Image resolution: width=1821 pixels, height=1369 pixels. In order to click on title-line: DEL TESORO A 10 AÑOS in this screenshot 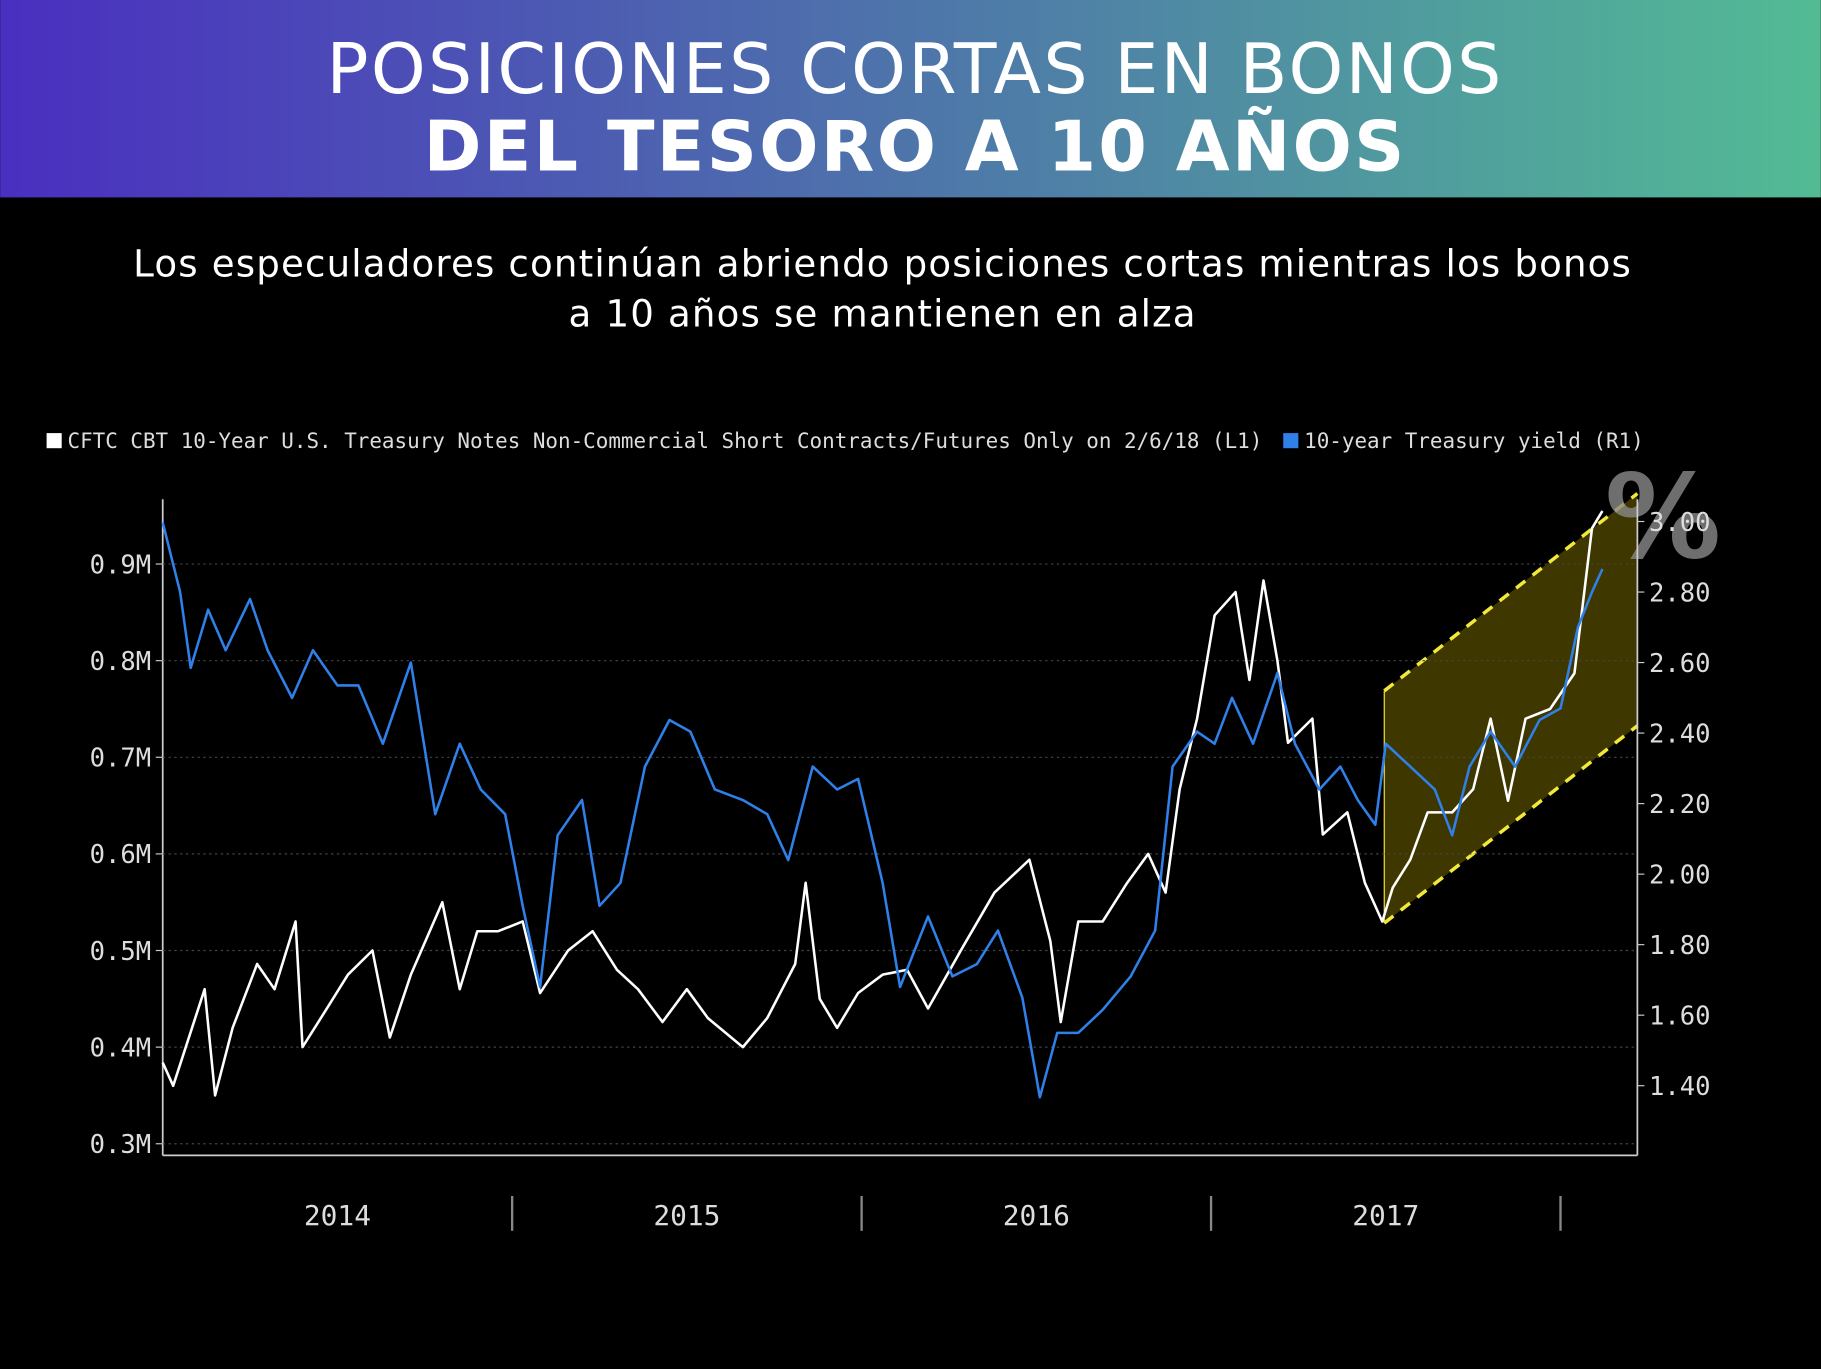, I will do `click(915, 147)`.